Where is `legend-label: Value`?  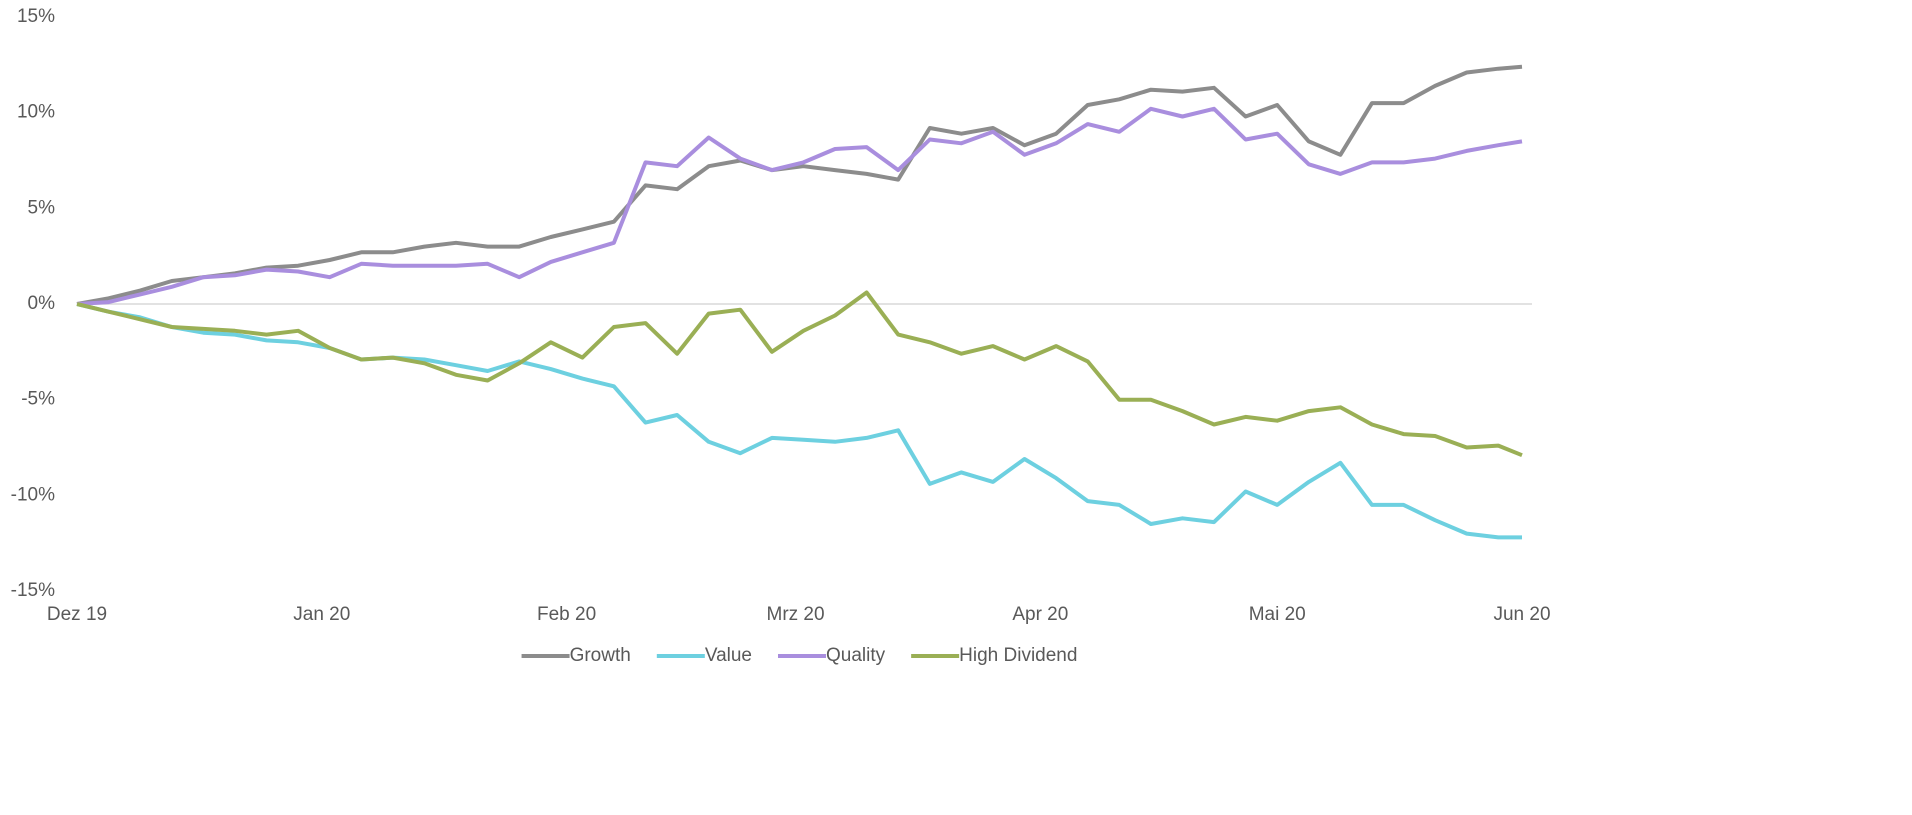
legend-label: Value is located at coordinates (728, 655).